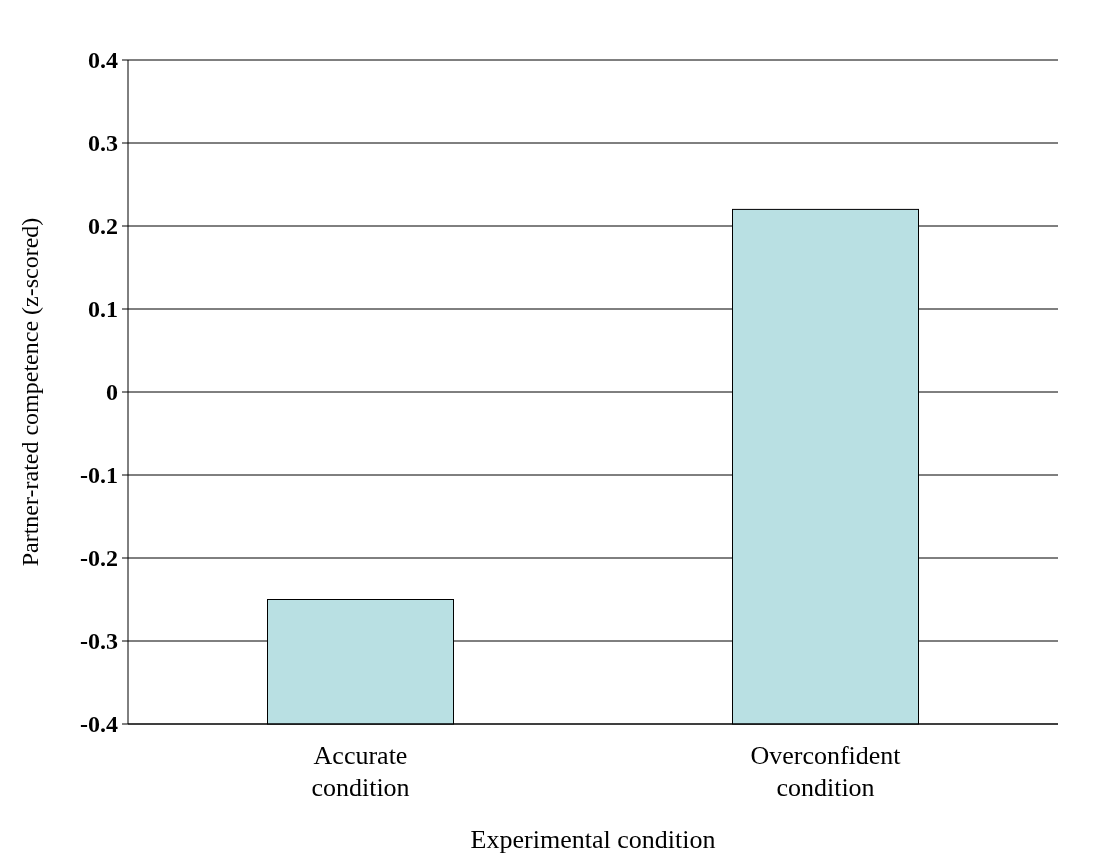 The width and height of the screenshot is (1117, 867). Describe the element at coordinates (103, 309) in the screenshot. I see `y-tick-label: 0.1` at that location.